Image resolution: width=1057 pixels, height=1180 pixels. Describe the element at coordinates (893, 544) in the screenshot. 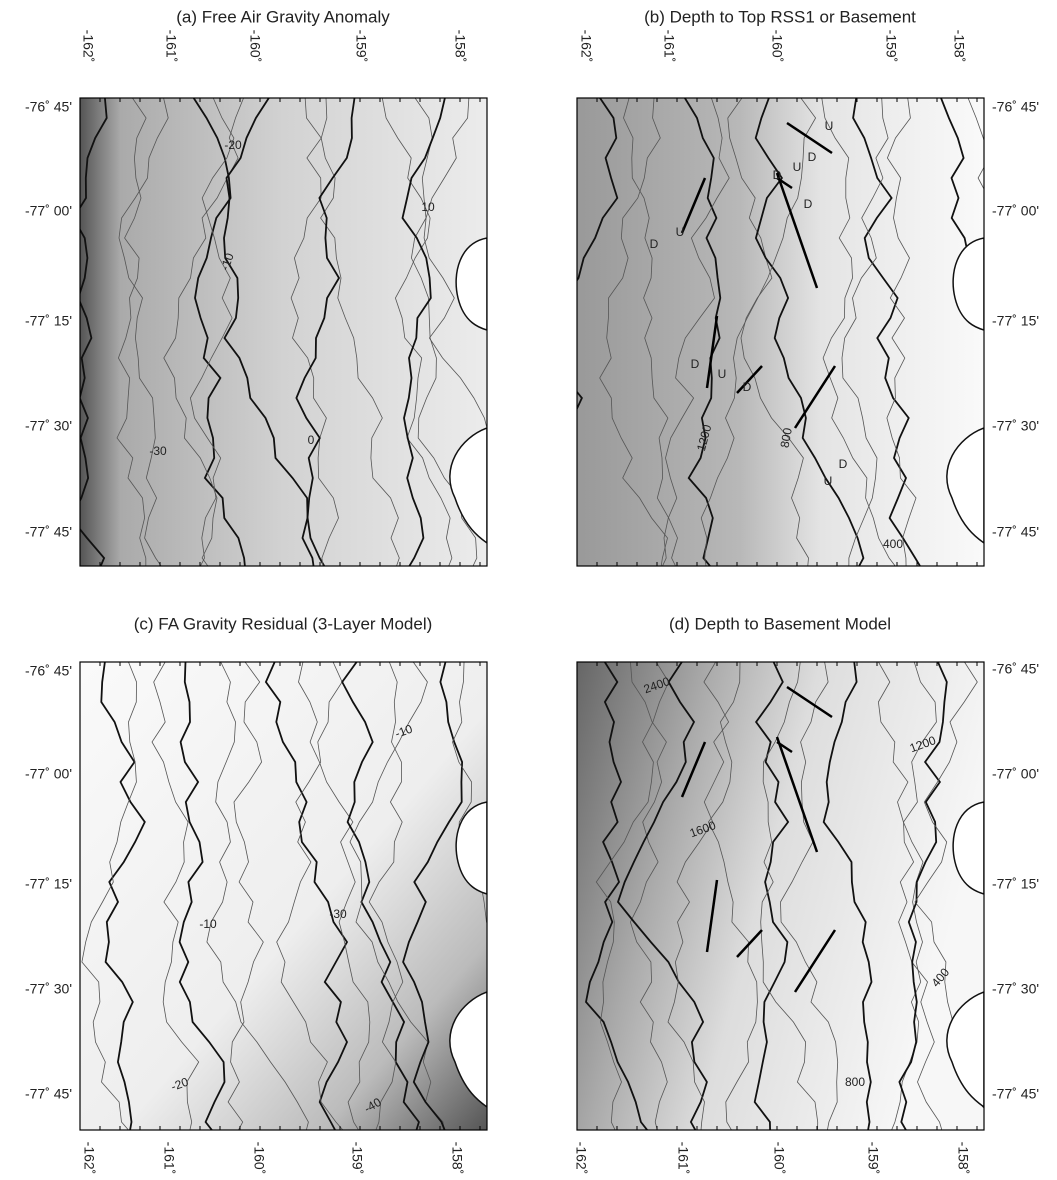

I see `contour-label: 400` at that location.